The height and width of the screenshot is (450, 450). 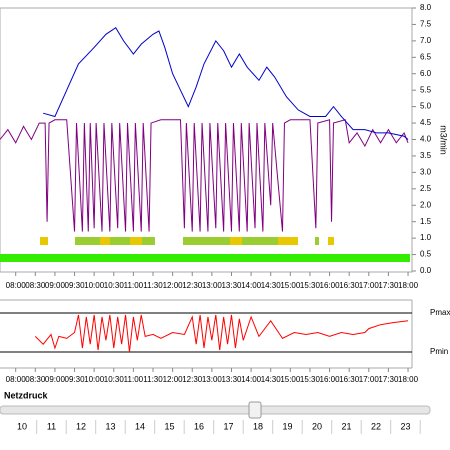 I want to click on y-tick-label: 5.0, so click(x=426, y=106).